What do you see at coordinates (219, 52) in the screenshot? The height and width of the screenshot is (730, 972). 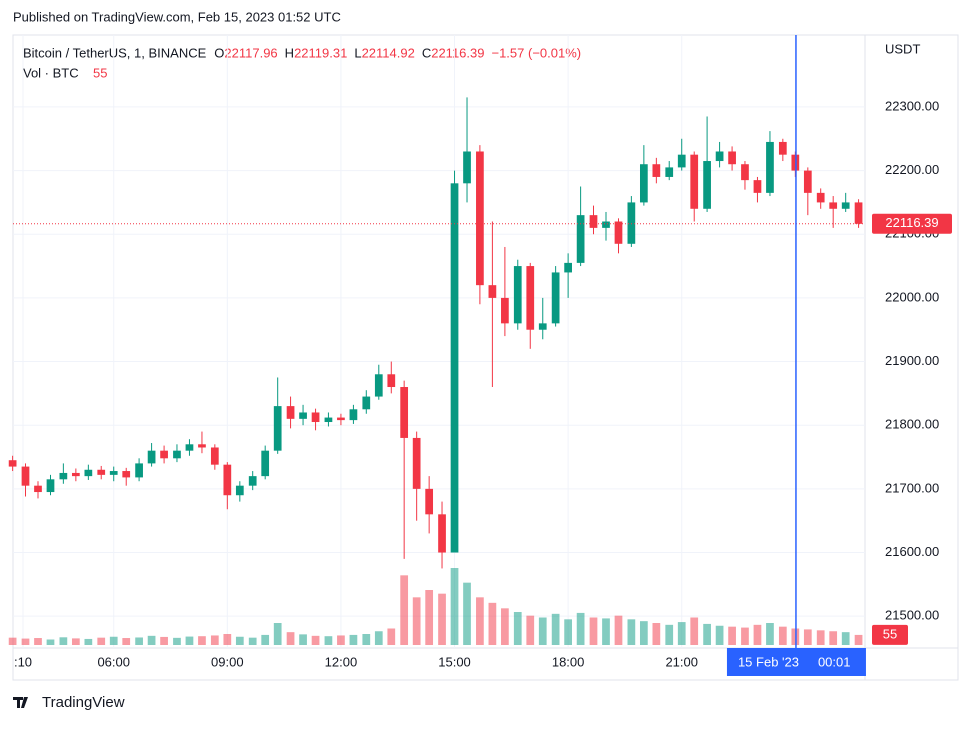 I see `ohlc-letter: O` at bounding box center [219, 52].